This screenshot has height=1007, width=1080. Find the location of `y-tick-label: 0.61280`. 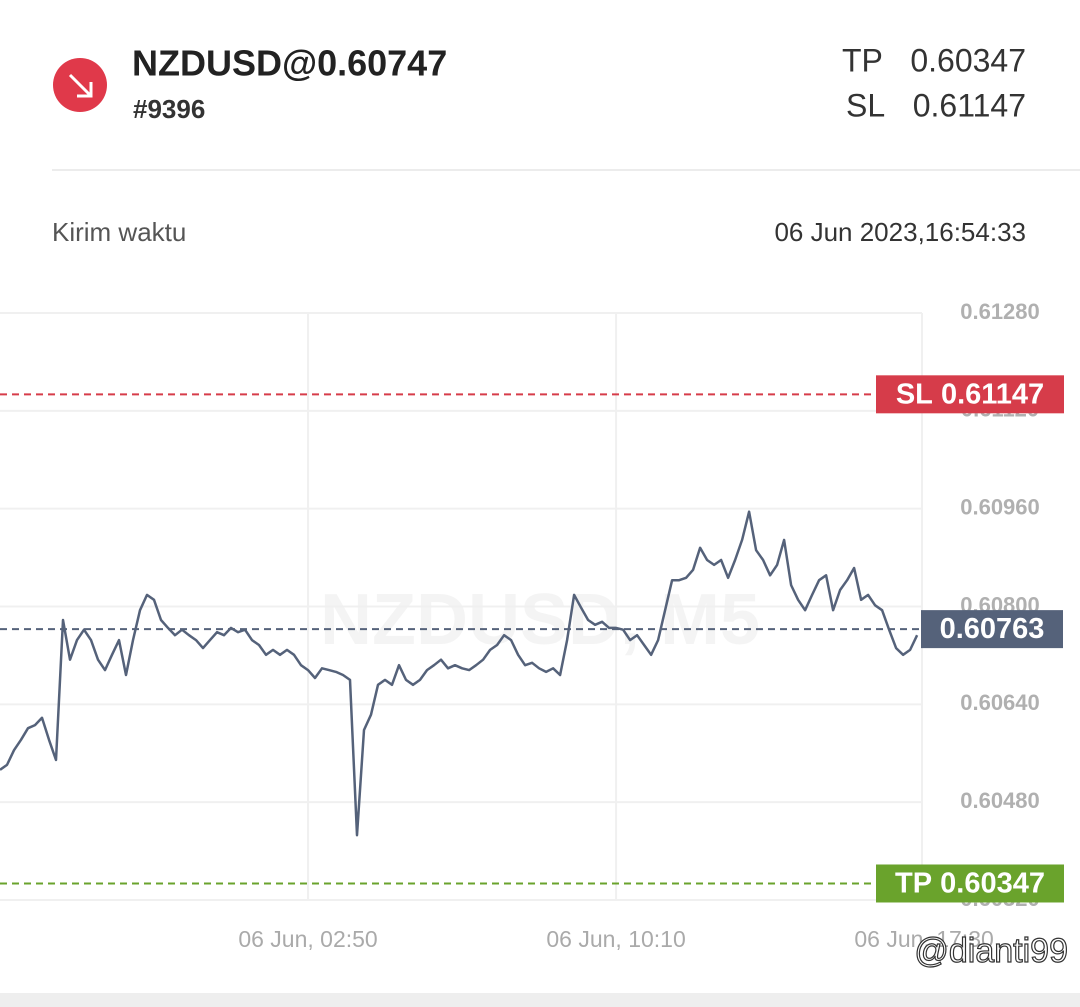

y-tick-label: 0.61280 is located at coordinates (1000, 311).